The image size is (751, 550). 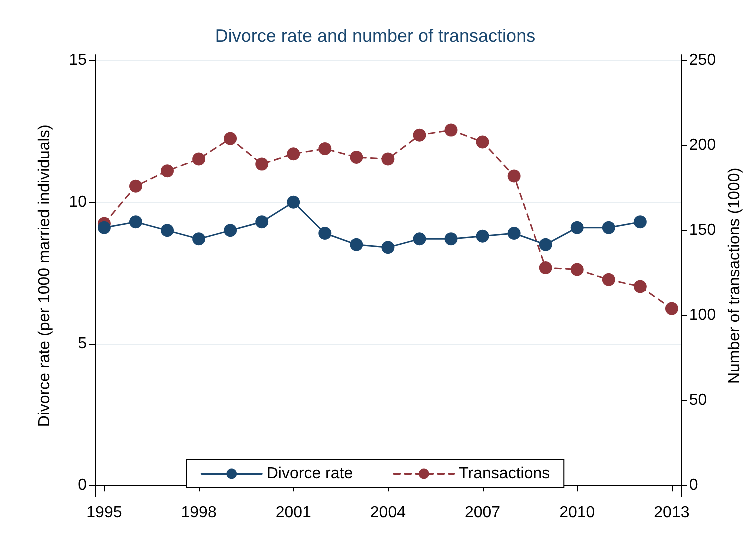 What do you see at coordinates (693, 485) in the screenshot?
I see `y2-tick-label: 0` at bounding box center [693, 485].